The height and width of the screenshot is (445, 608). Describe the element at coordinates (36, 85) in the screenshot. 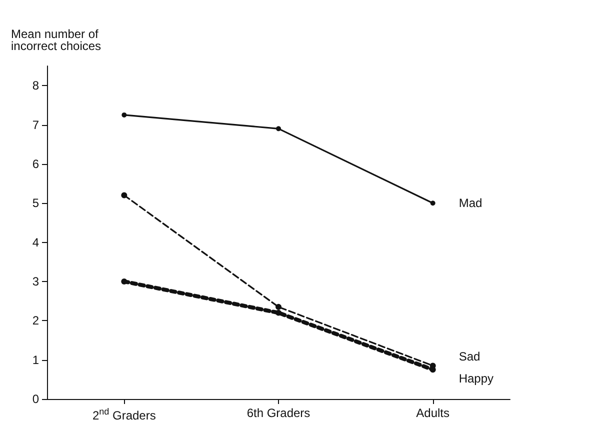

I see `y-tick-label: 8` at that location.